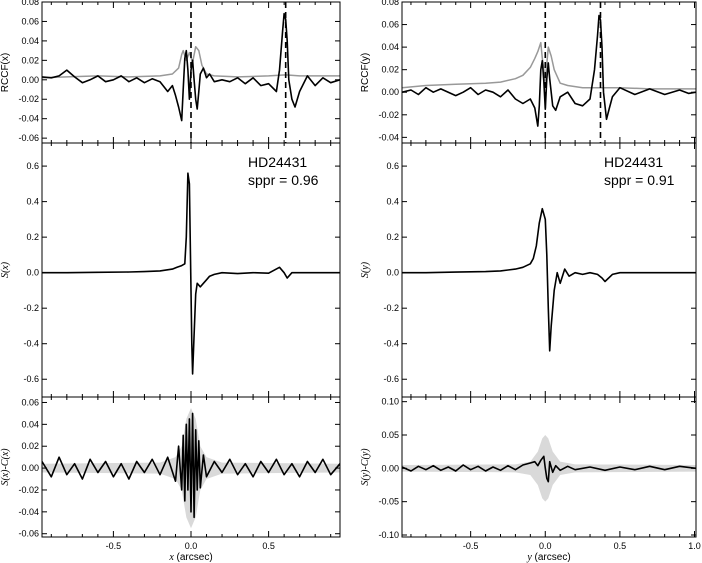 This screenshot has height=563, width=702. Describe the element at coordinates (5, 467) in the screenshot. I see `y-axis-title: S(x)-C(x)` at that location.